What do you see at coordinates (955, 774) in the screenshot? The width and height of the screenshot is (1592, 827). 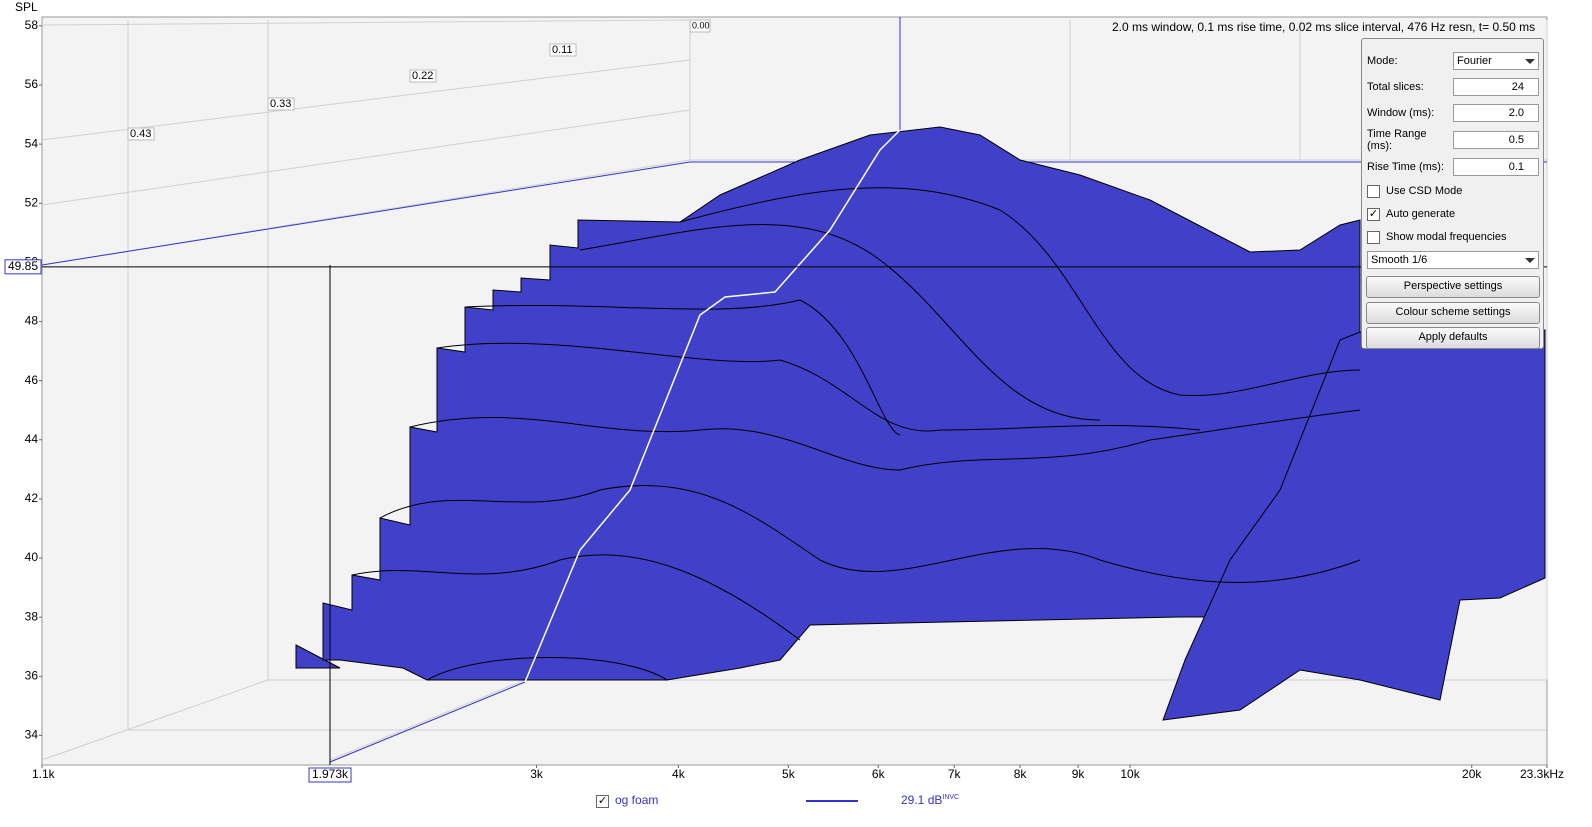 I see `x-tick-label: 7k` at bounding box center [955, 774].